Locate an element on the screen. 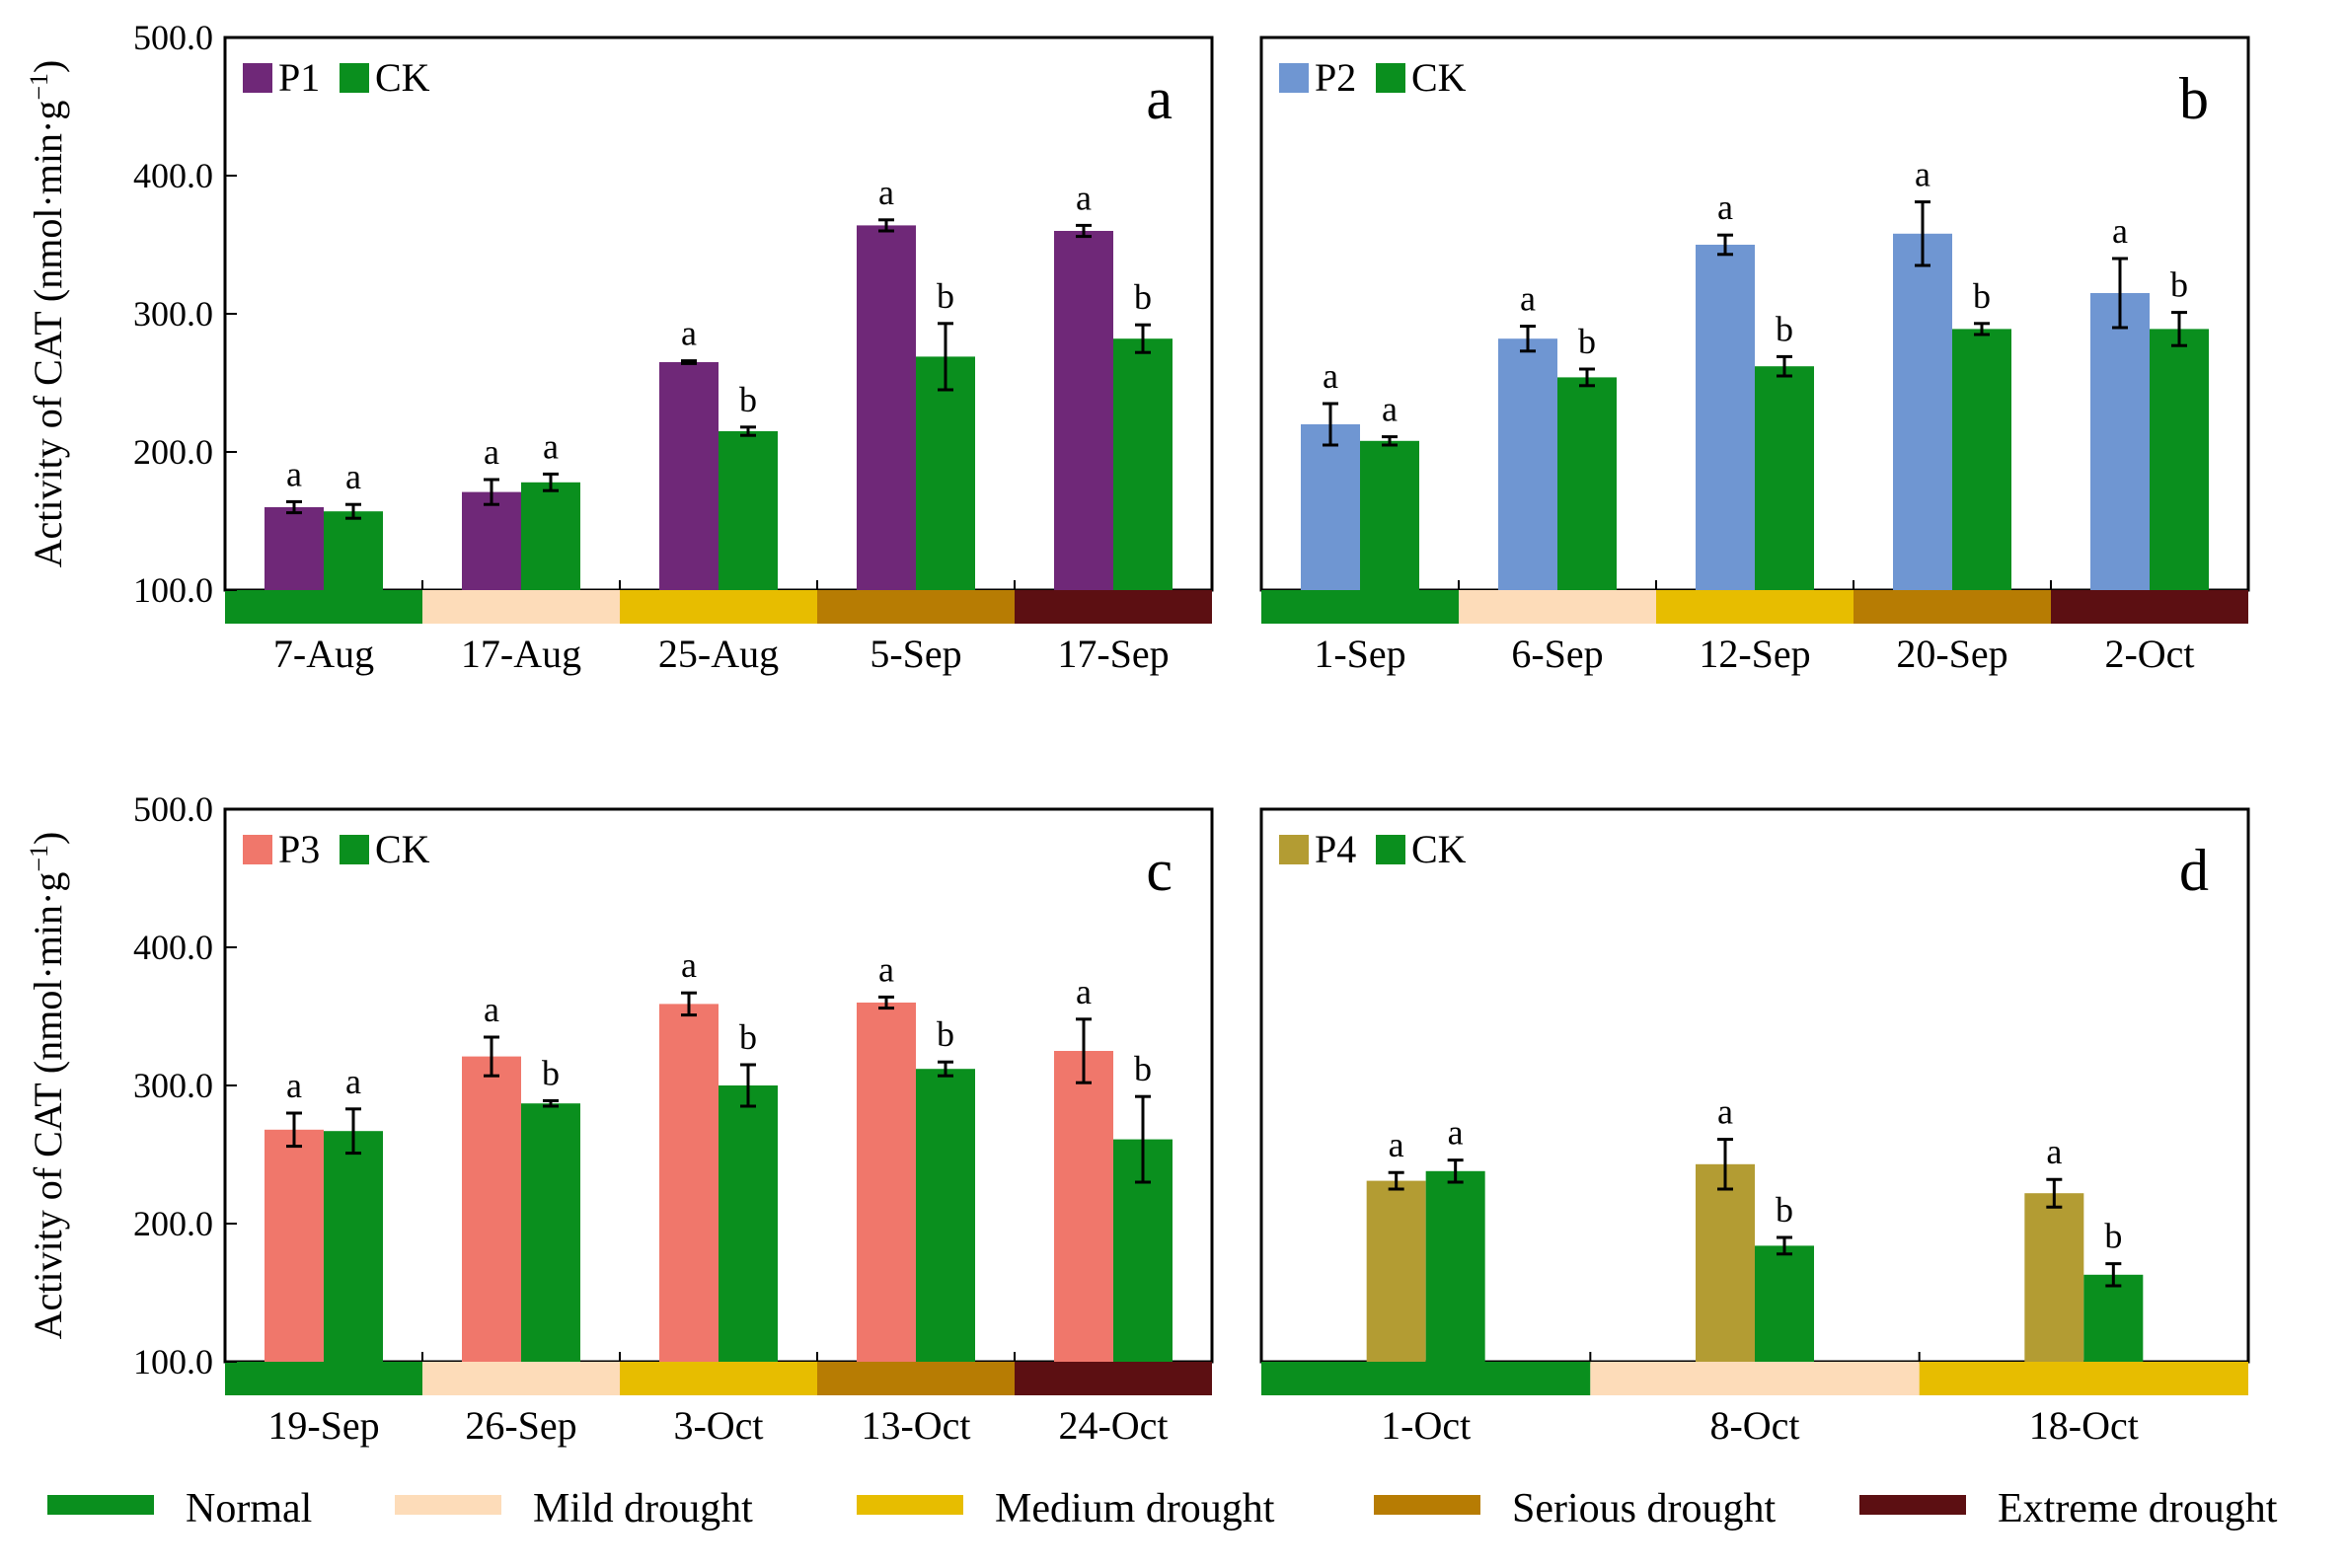 The height and width of the screenshot is (1568, 2346). legend-swatch-p2 is located at coordinates (1294, 78).